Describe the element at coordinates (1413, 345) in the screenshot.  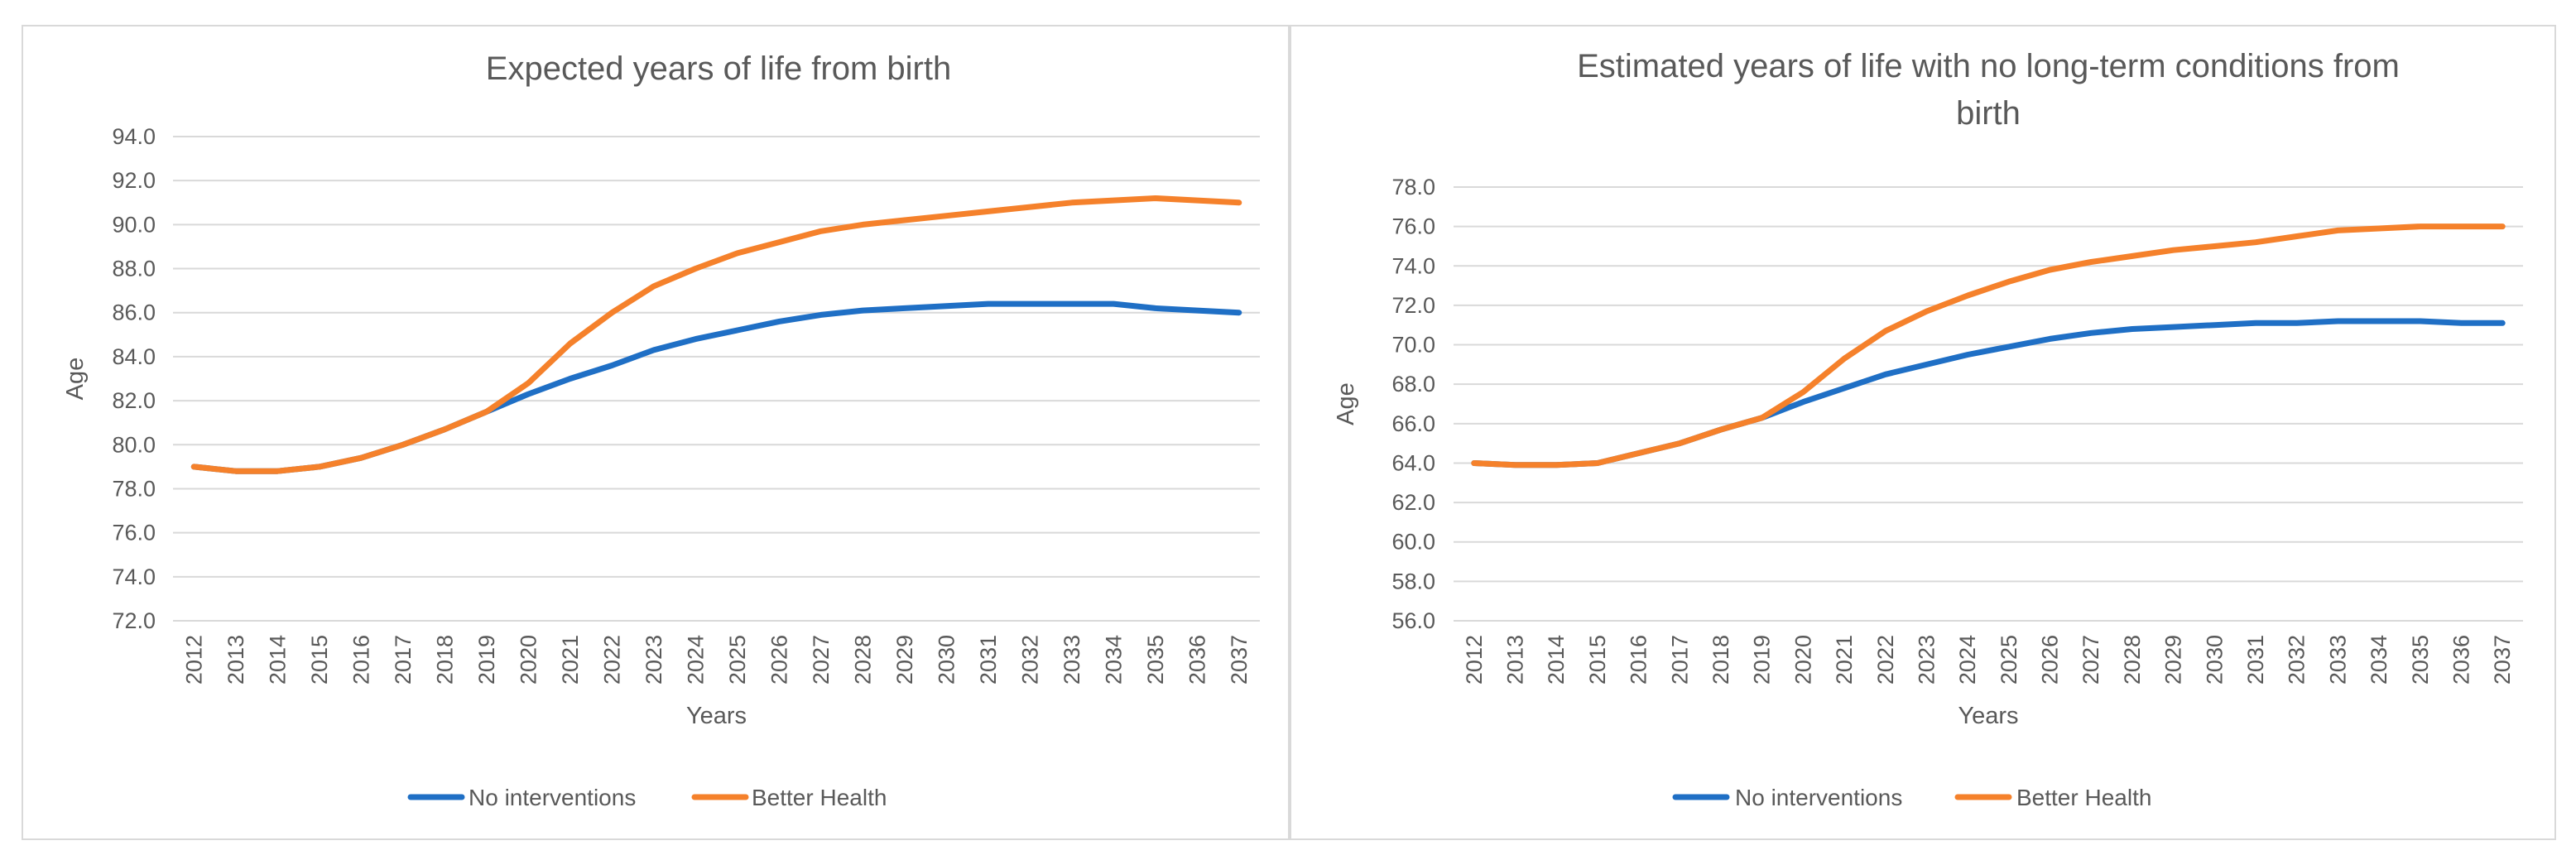
I see `y-tick-label: 70.0` at that location.